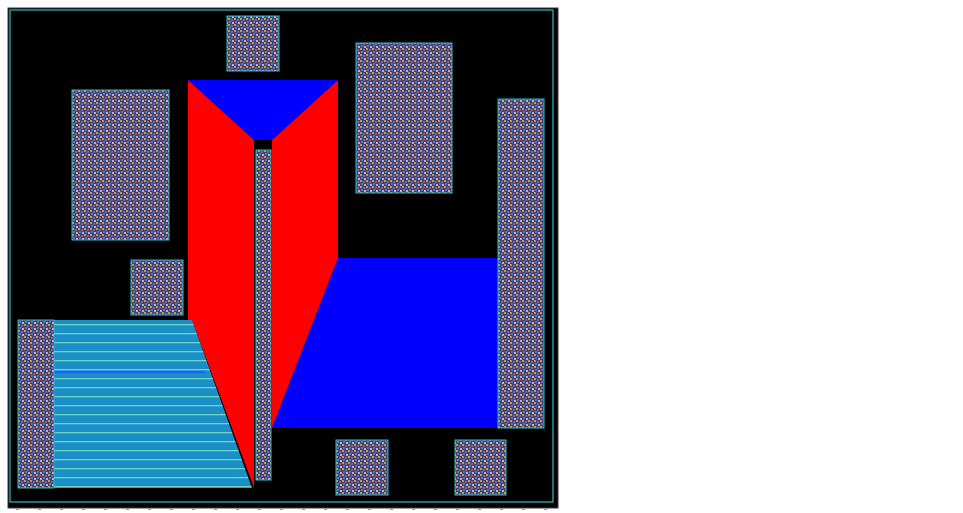 This screenshot has width=963, height=513. What do you see at coordinates (305, 254) in the screenshot?
I see `red-polygon-right` at bounding box center [305, 254].